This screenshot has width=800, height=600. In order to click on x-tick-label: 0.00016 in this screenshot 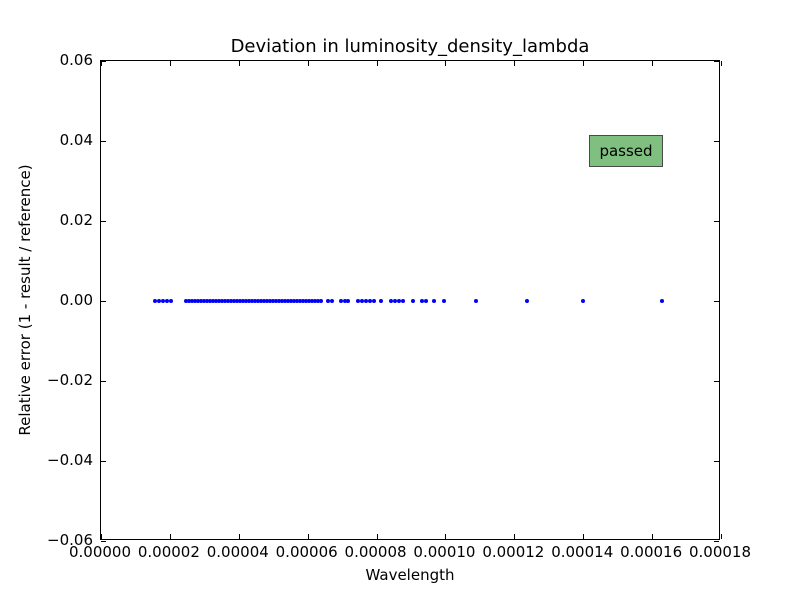, I will do `click(651, 552)`.